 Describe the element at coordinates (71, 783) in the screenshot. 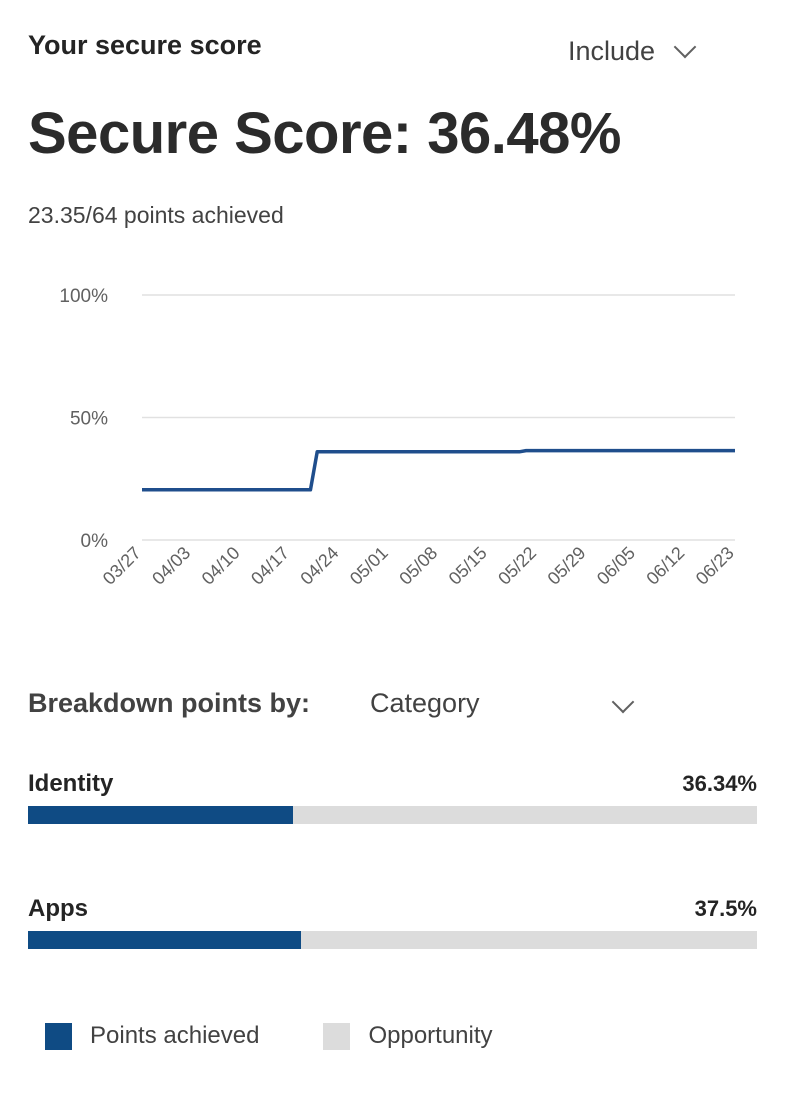

I see `category-name: Identity` at that location.